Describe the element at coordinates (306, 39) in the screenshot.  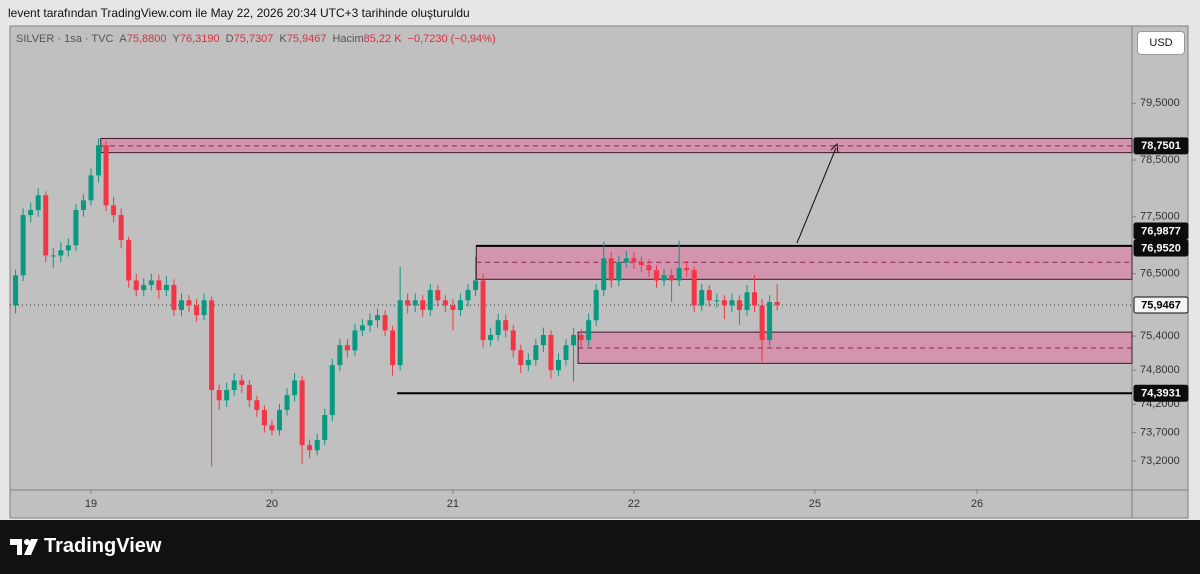
I see `legend-text: 75,9467` at that location.